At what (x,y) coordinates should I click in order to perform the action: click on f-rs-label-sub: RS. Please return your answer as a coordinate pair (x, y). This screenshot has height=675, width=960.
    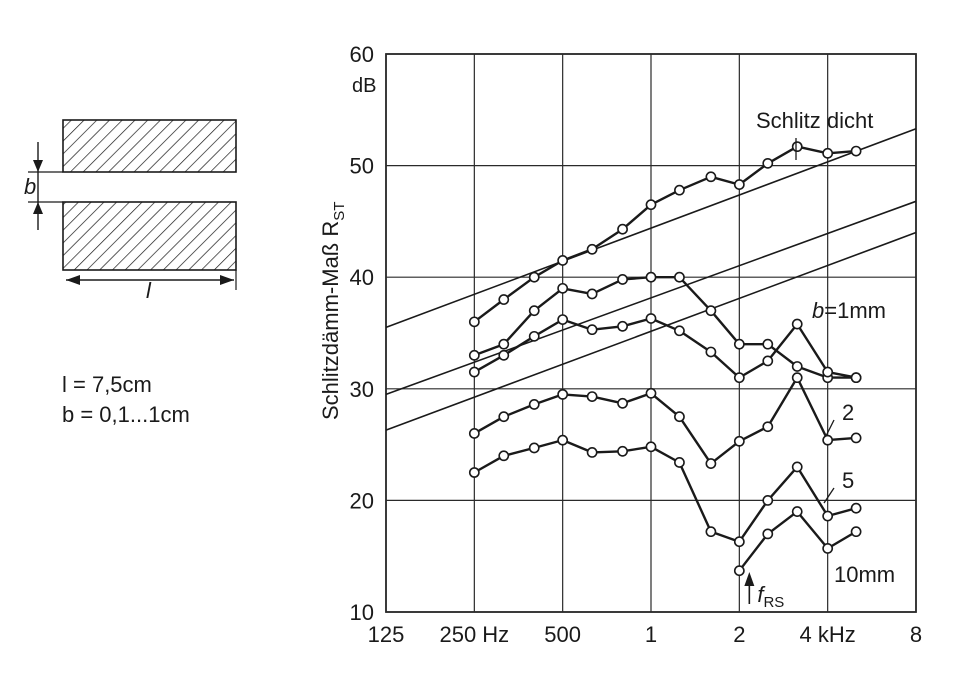
    Looking at the image, I should click on (773, 602).